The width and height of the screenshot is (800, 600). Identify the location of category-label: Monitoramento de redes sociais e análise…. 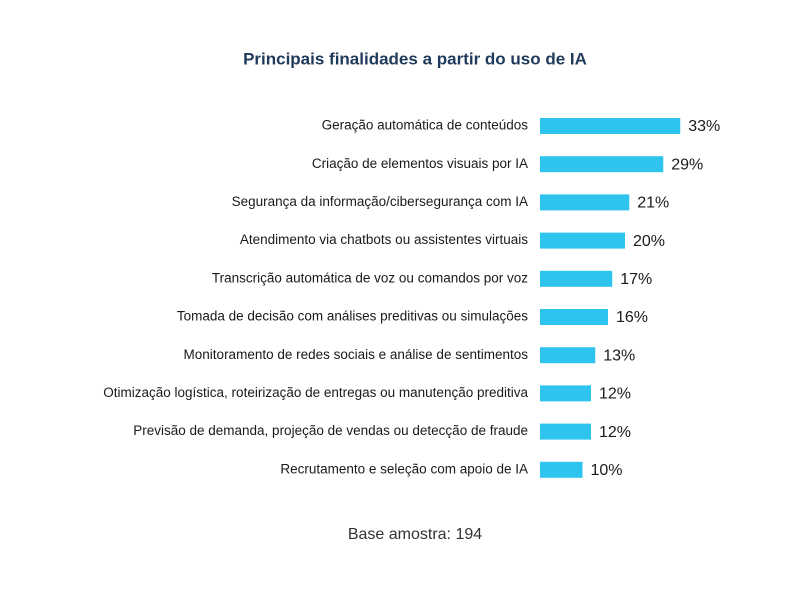
(356, 354).